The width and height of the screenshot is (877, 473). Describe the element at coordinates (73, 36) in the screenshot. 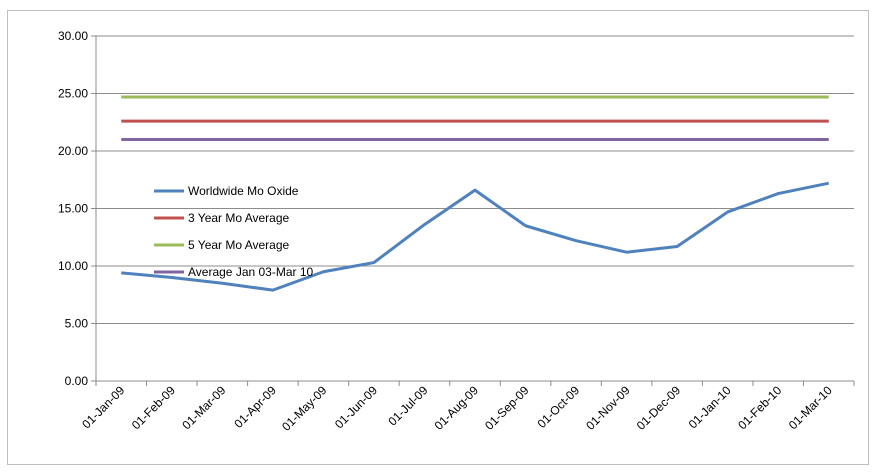

I see `y-tick-label: 30.00` at that location.